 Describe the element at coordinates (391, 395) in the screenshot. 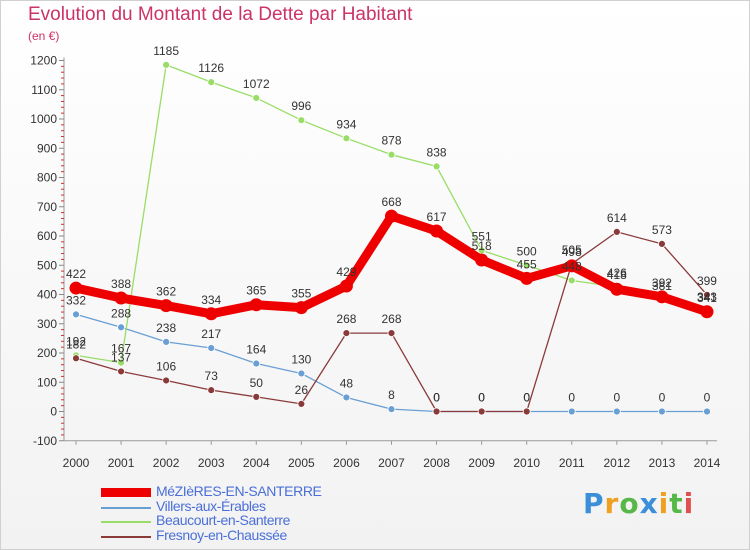

I see `data-label: 8` at that location.